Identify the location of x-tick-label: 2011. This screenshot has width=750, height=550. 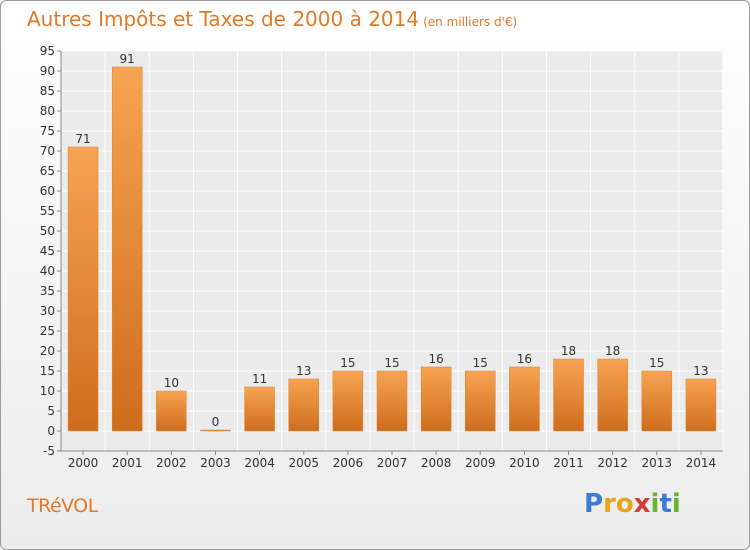
(568, 463).